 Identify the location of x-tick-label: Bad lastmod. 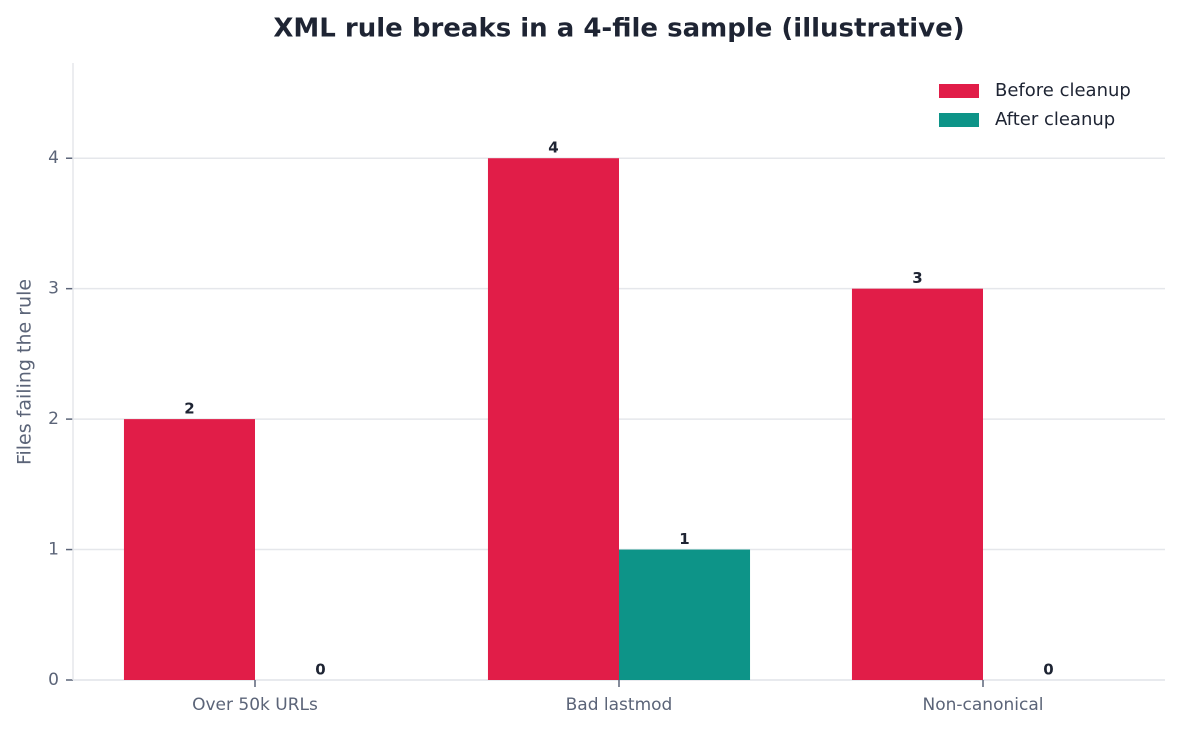
(619, 705).